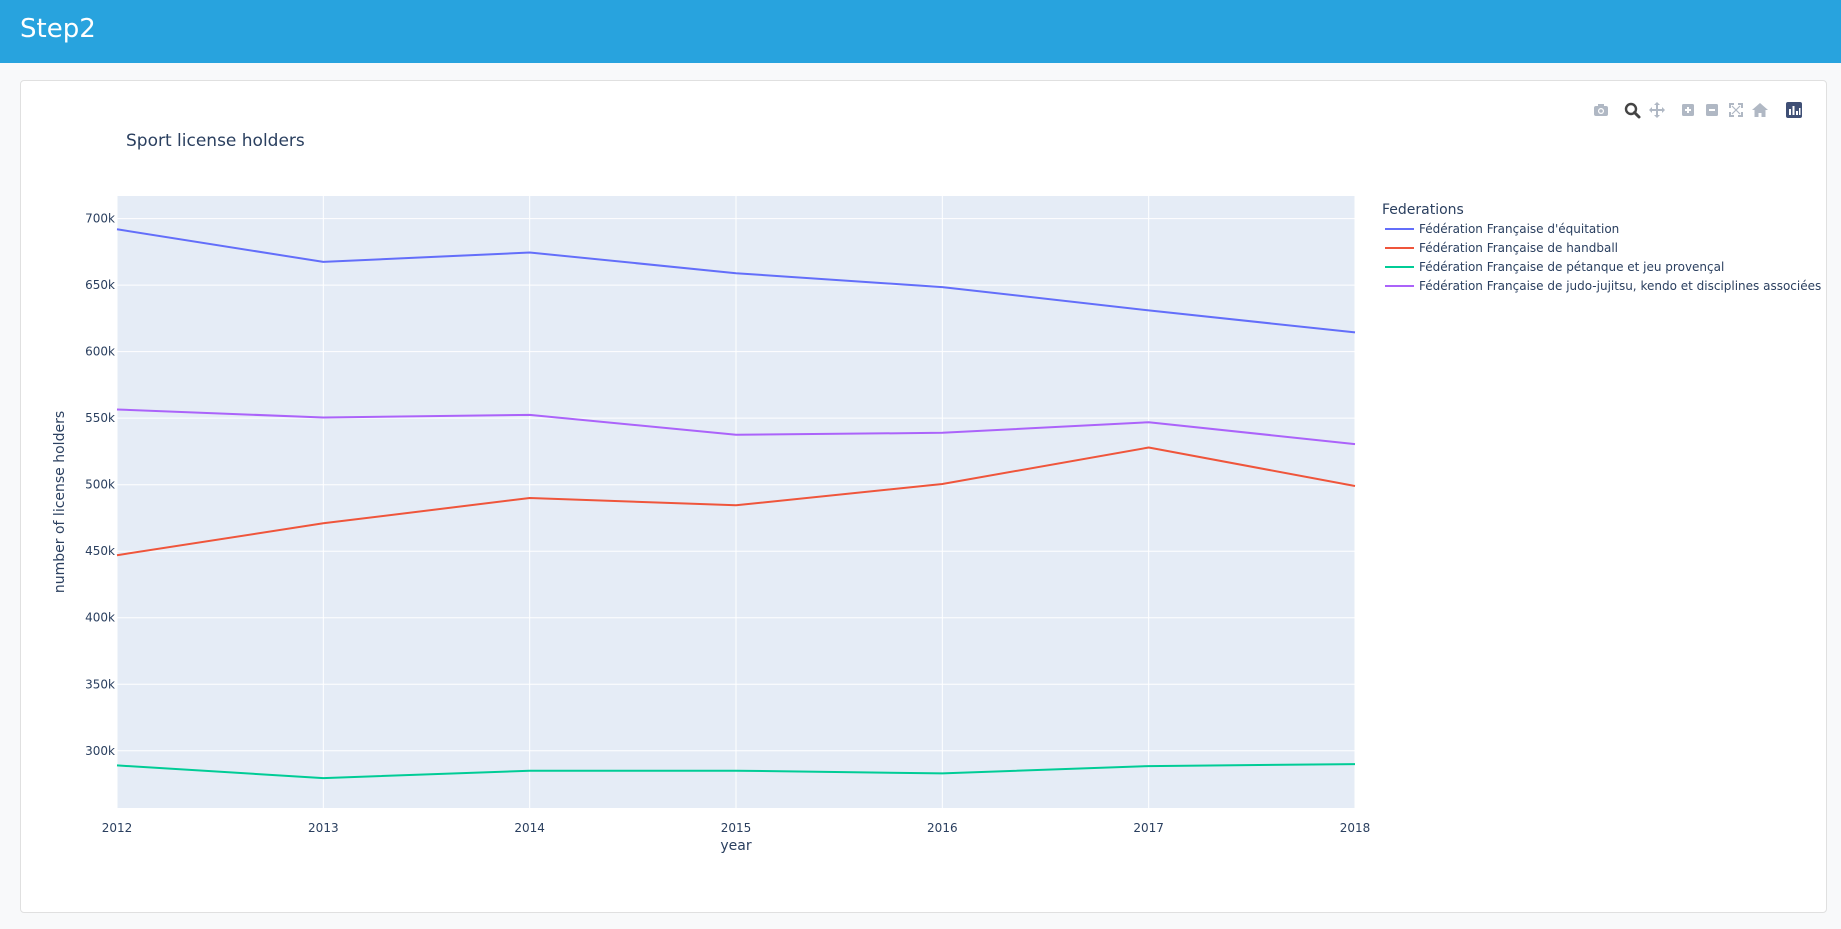 The width and height of the screenshot is (1841, 929). Describe the element at coordinates (100, 219) in the screenshot. I see `y-tick-label: 700k` at that location.